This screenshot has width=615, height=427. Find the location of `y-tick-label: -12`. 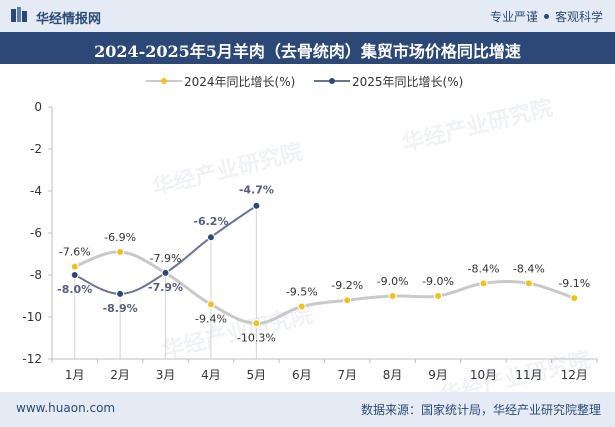

y-tick-label: -12 is located at coordinates (32, 359).